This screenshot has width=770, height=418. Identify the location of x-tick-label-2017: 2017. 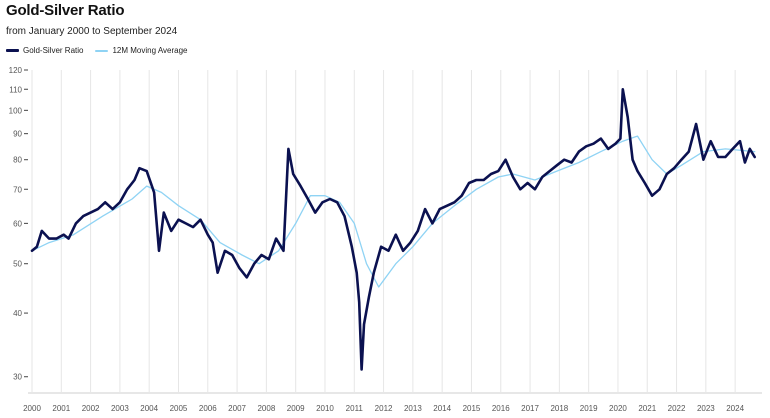
(530, 408).